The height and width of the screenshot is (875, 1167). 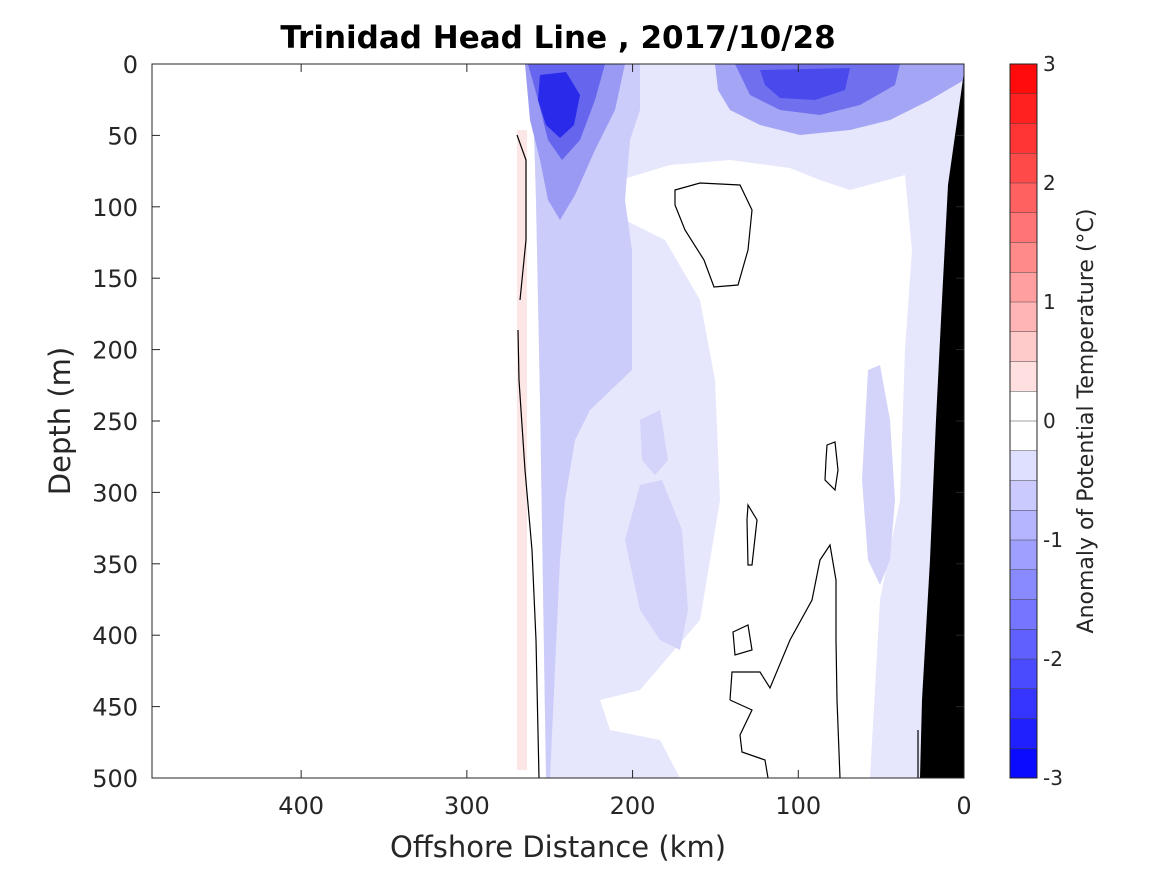 I want to click on y-tick-label: 150, so click(x=115, y=279).